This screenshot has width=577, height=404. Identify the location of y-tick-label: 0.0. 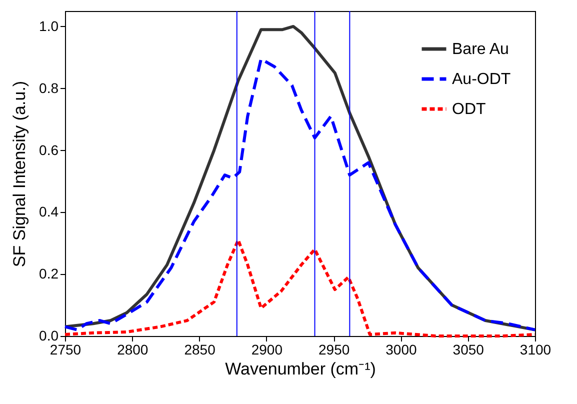
(49, 336).